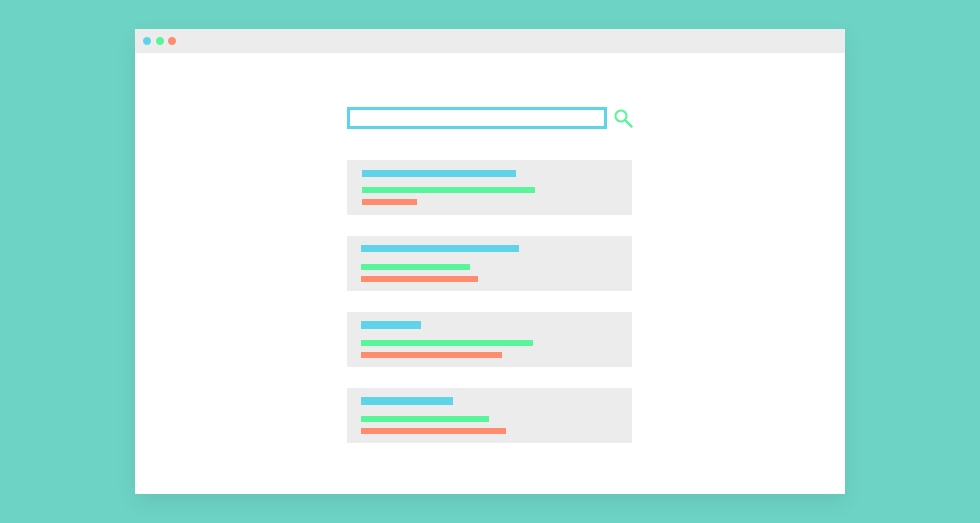 This screenshot has width=980, height=523. Describe the element at coordinates (147, 41) in the screenshot. I see `window-control-blue` at that location.